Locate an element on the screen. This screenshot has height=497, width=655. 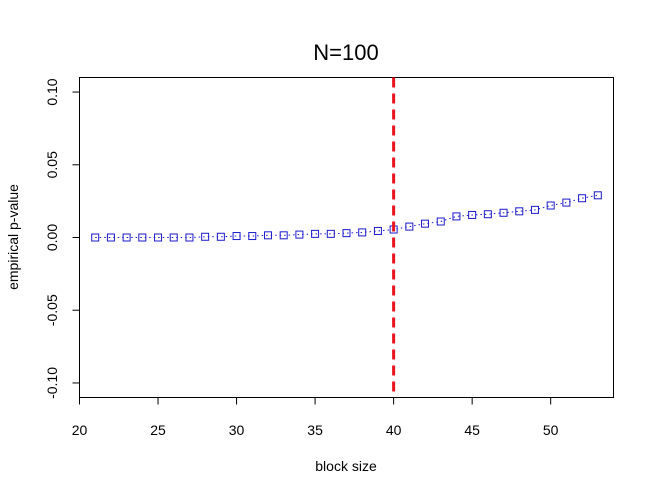
y-axis-title: empirical p-value is located at coordinates (13, 237).